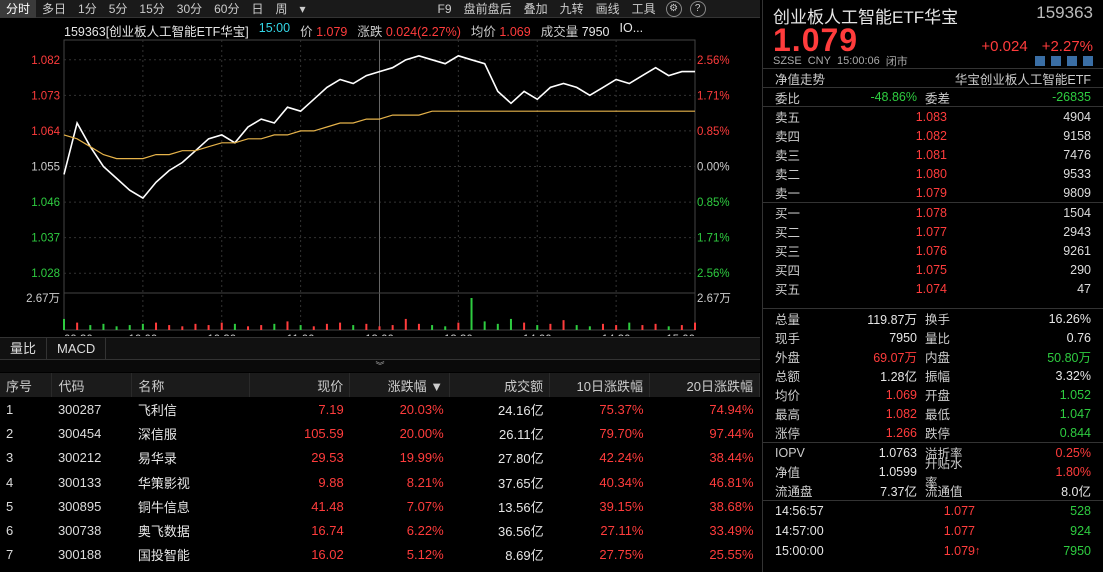 The image size is (1103, 572). Describe the element at coordinates (621, 555) in the screenshot. I see `table-cell: 27.75%` at that location.